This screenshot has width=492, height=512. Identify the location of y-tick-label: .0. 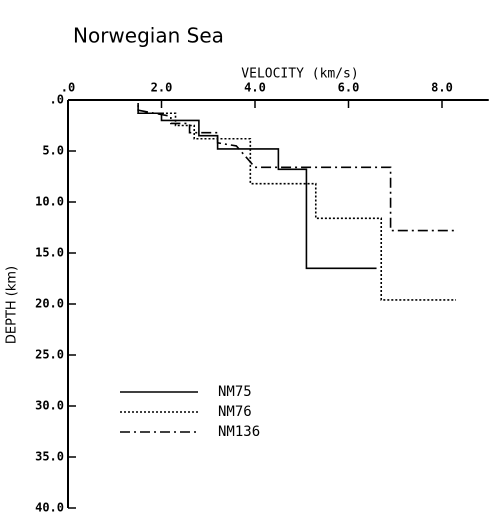
(57, 100).